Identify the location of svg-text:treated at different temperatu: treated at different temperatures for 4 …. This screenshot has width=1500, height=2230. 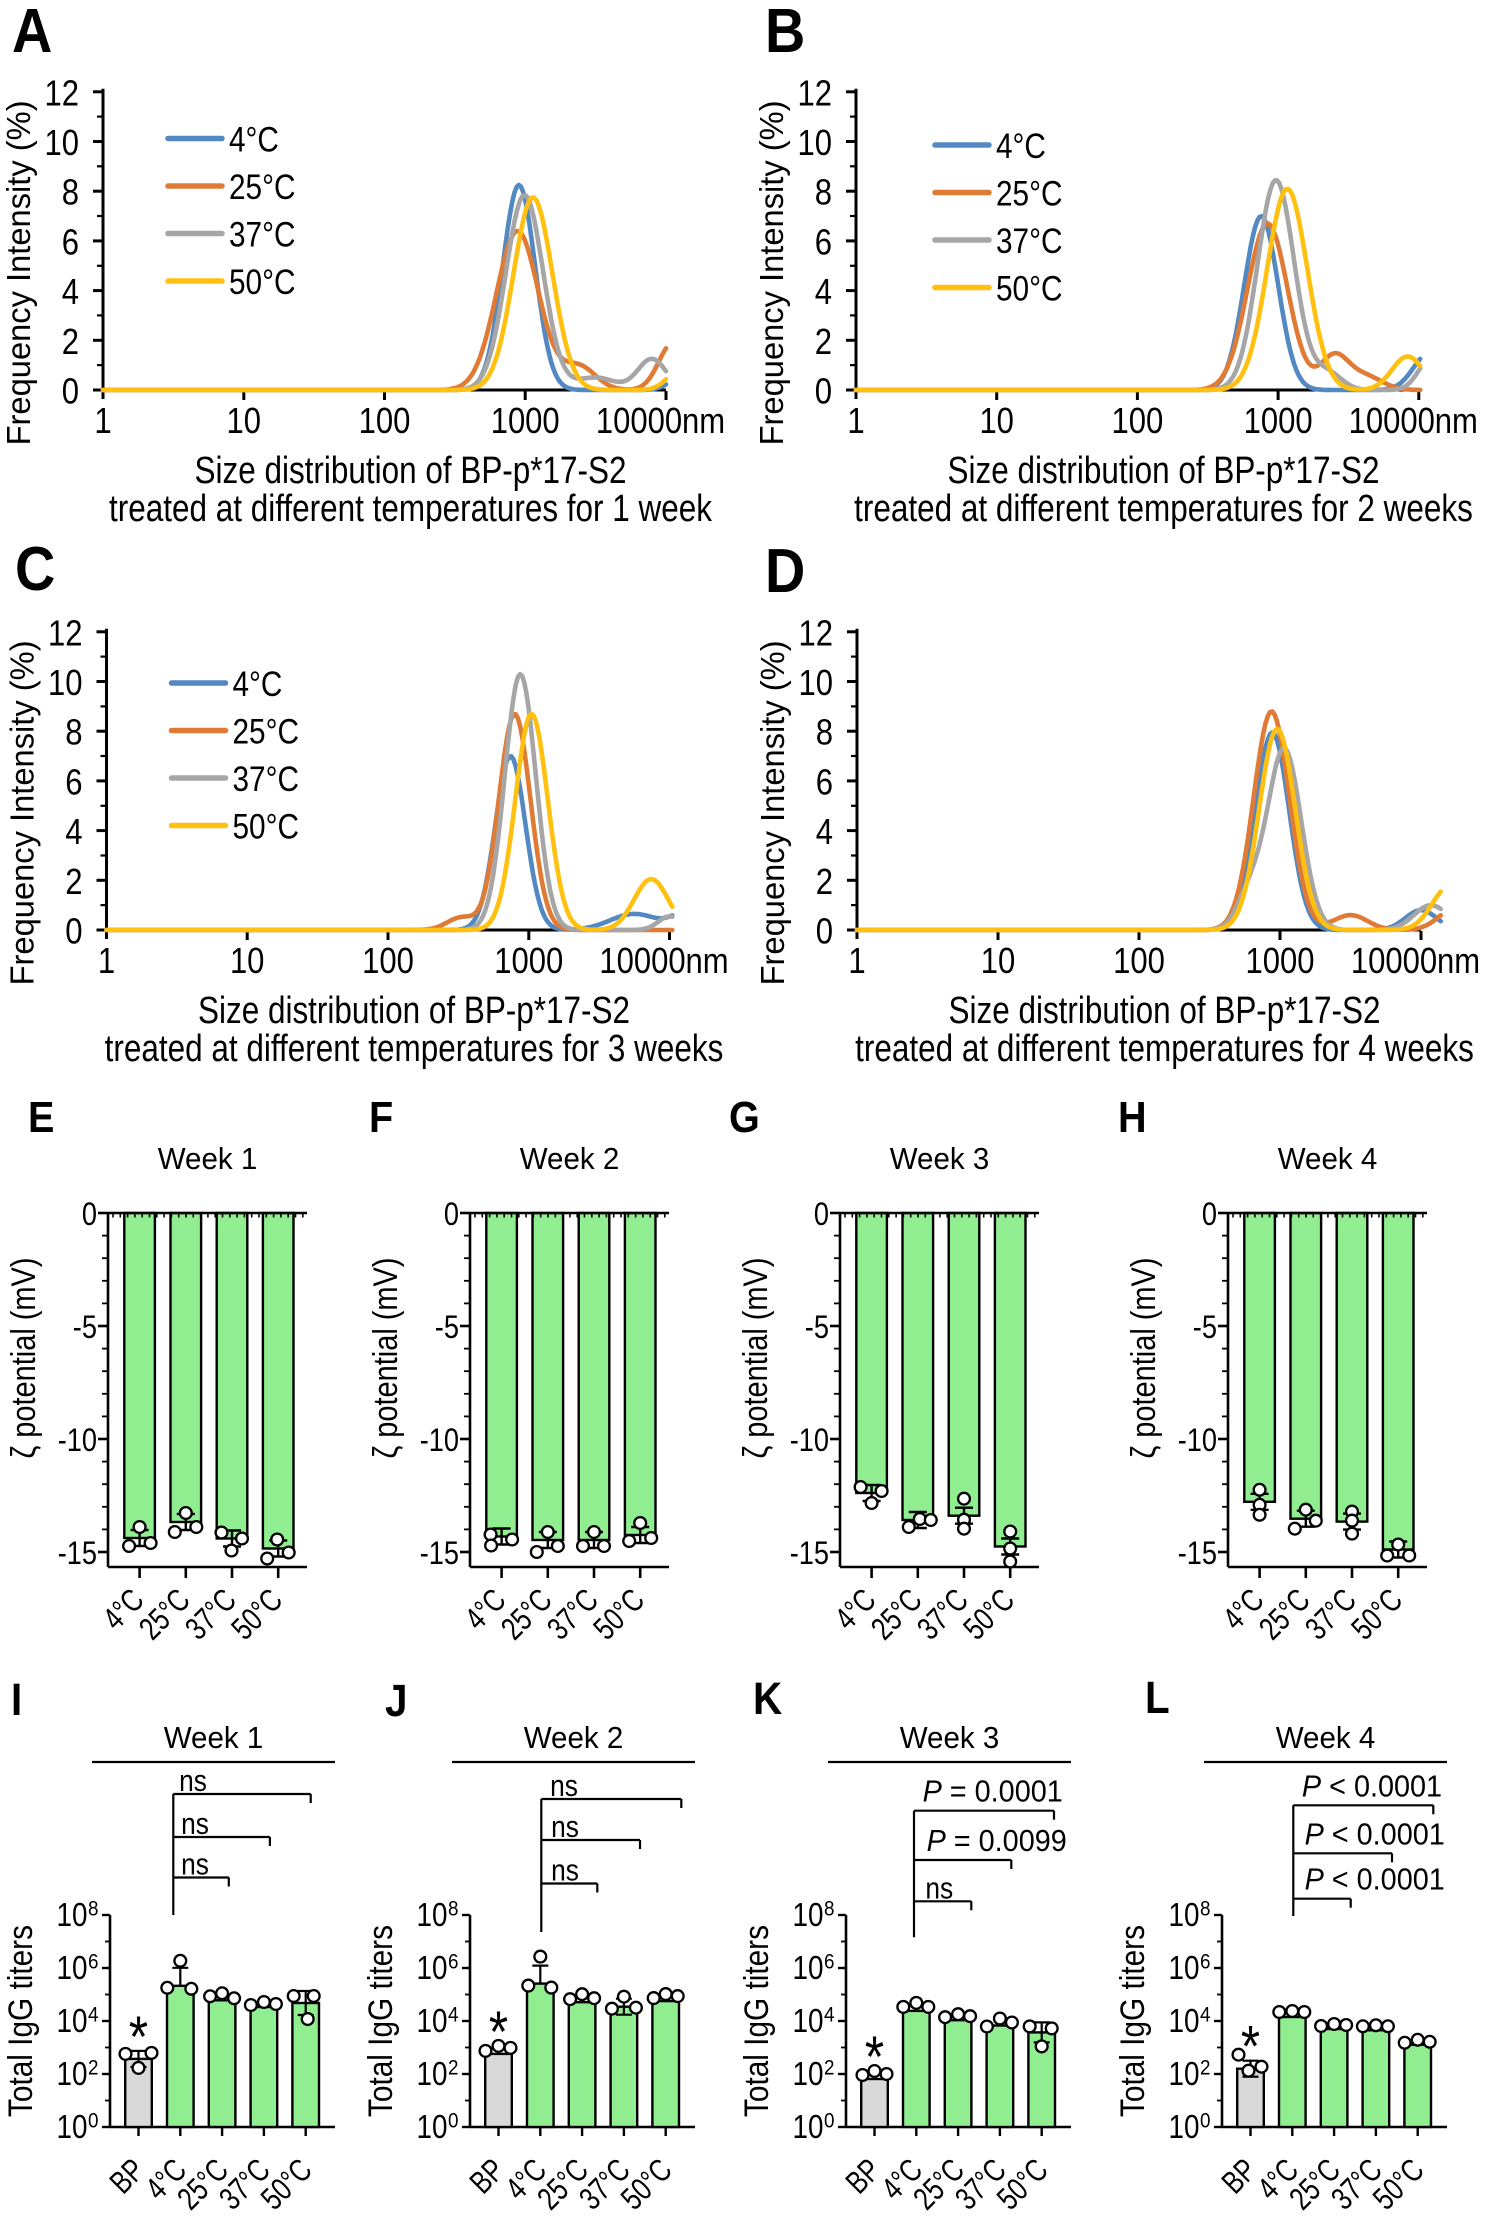
(1164, 1049).